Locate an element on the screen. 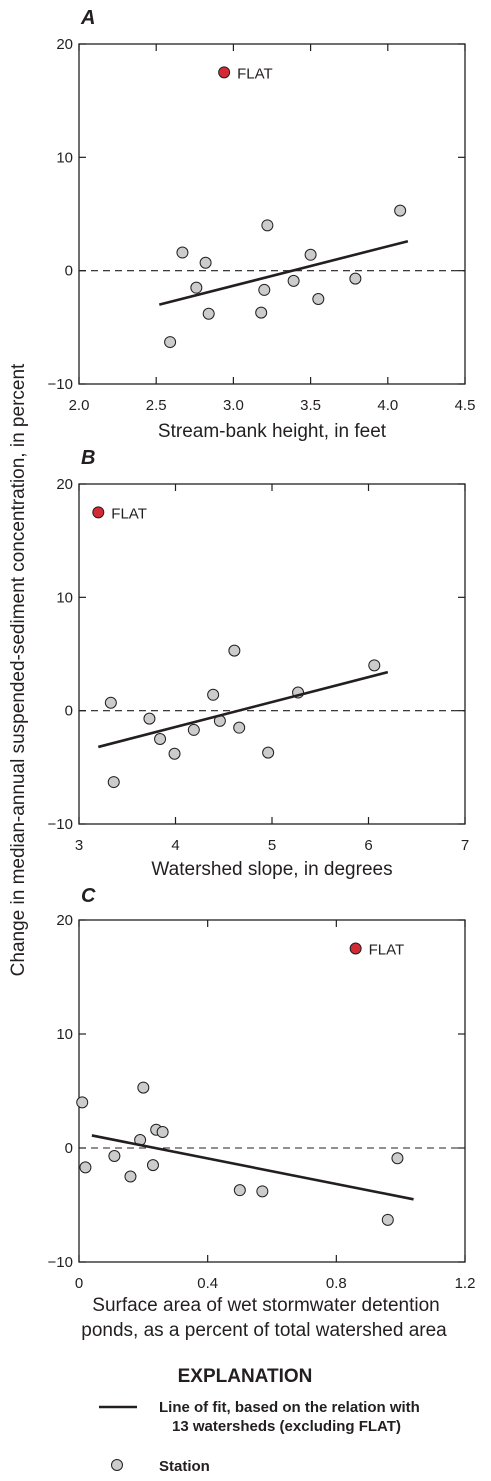 The height and width of the screenshot is (1481, 491). x-tick-label: 7 is located at coordinates (465, 845).